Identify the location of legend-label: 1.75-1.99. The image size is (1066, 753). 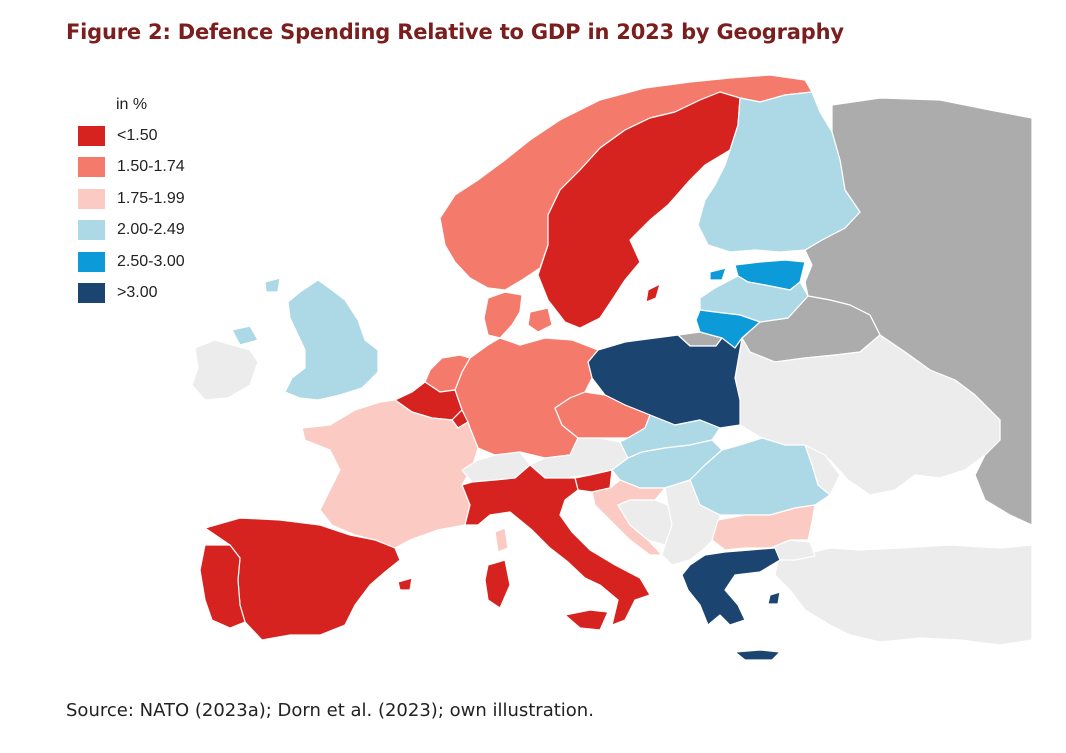
(151, 198).